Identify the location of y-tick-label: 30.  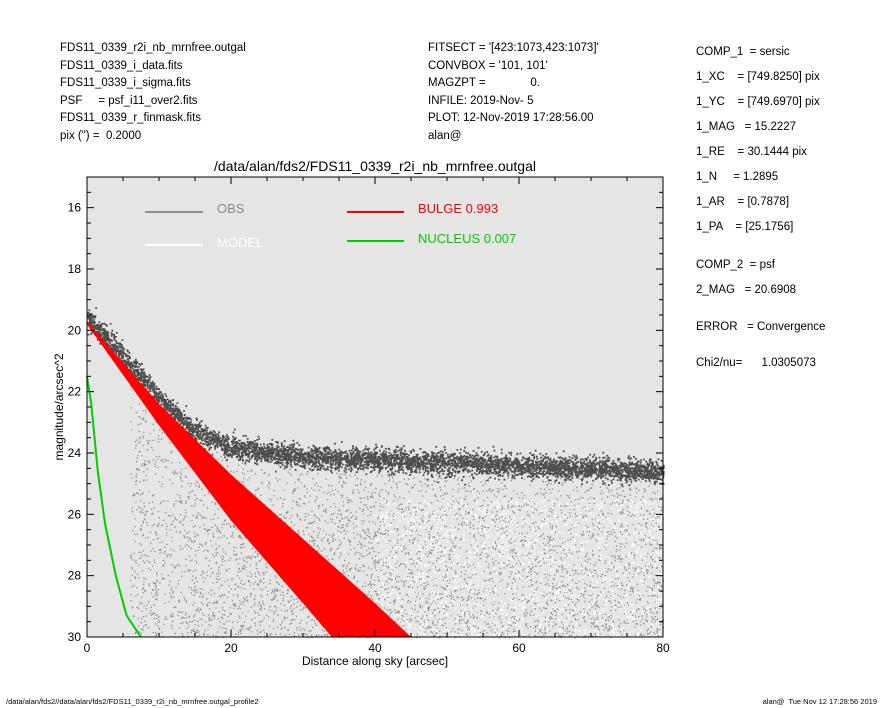
(75, 637).